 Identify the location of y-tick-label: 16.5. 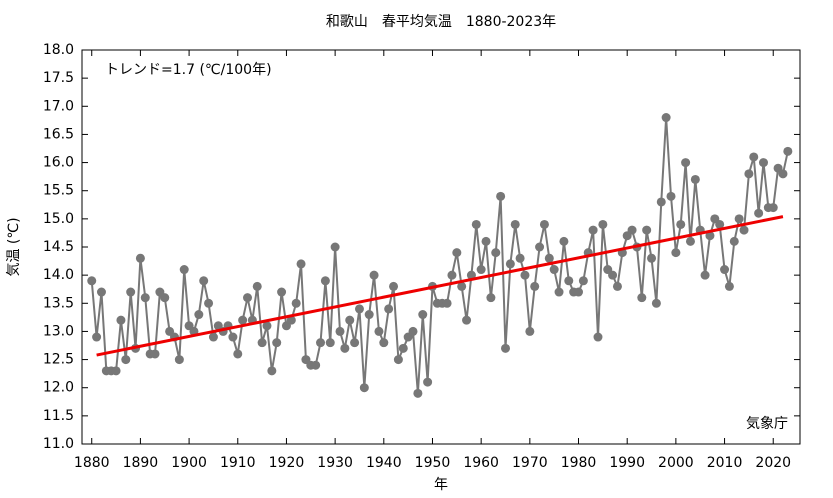
(58, 134).